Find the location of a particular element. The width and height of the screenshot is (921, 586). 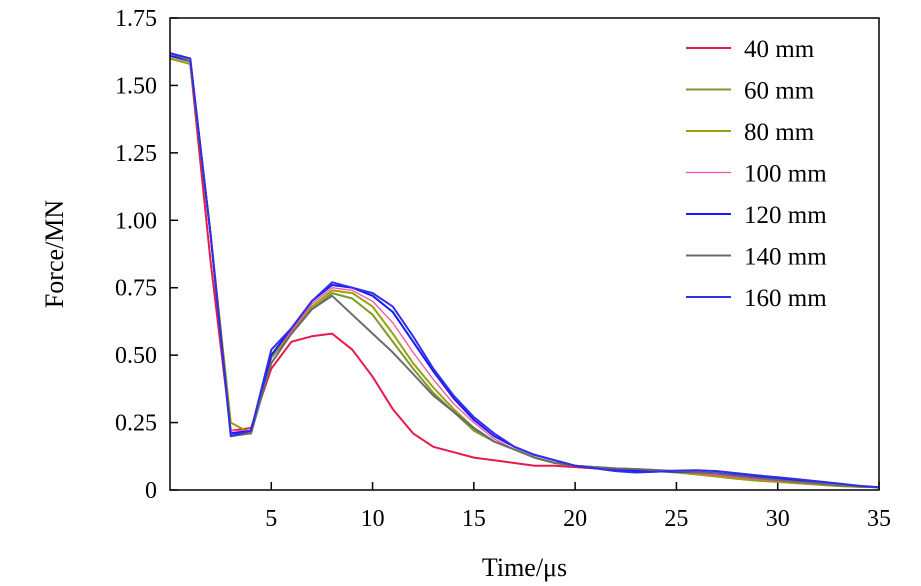

y-tick-label: 1.75 is located at coordinates (136, 19).